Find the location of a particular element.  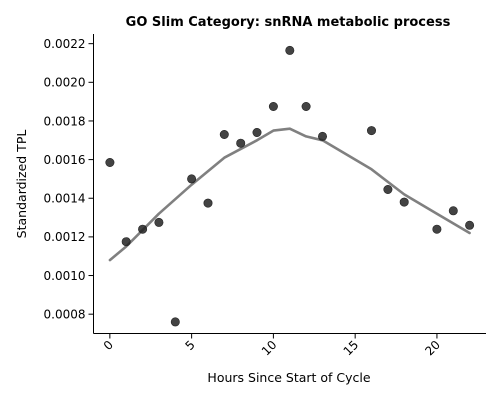

y-tick-label: 0.0018 is located at coordinates (65, 121).